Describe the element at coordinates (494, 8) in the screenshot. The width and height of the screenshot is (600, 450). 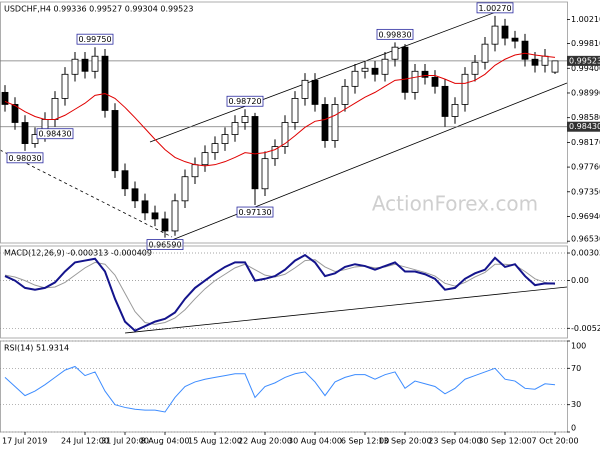
I see `annotation-label: 1.00270` at that location.